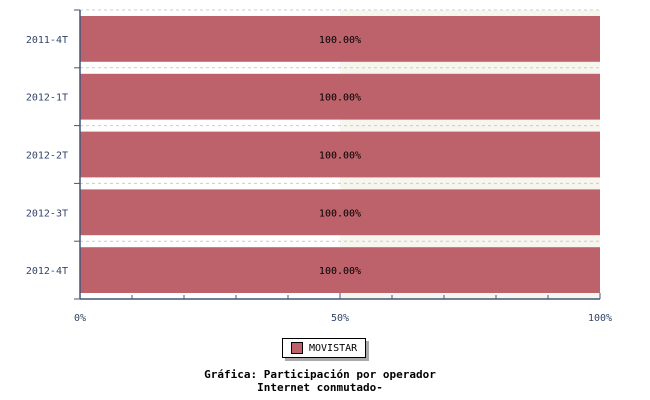  What do you see at coordinates (47, 40) in the screenshot?
I see `category-label: 2011-4T` at bounding box center [47, 40].